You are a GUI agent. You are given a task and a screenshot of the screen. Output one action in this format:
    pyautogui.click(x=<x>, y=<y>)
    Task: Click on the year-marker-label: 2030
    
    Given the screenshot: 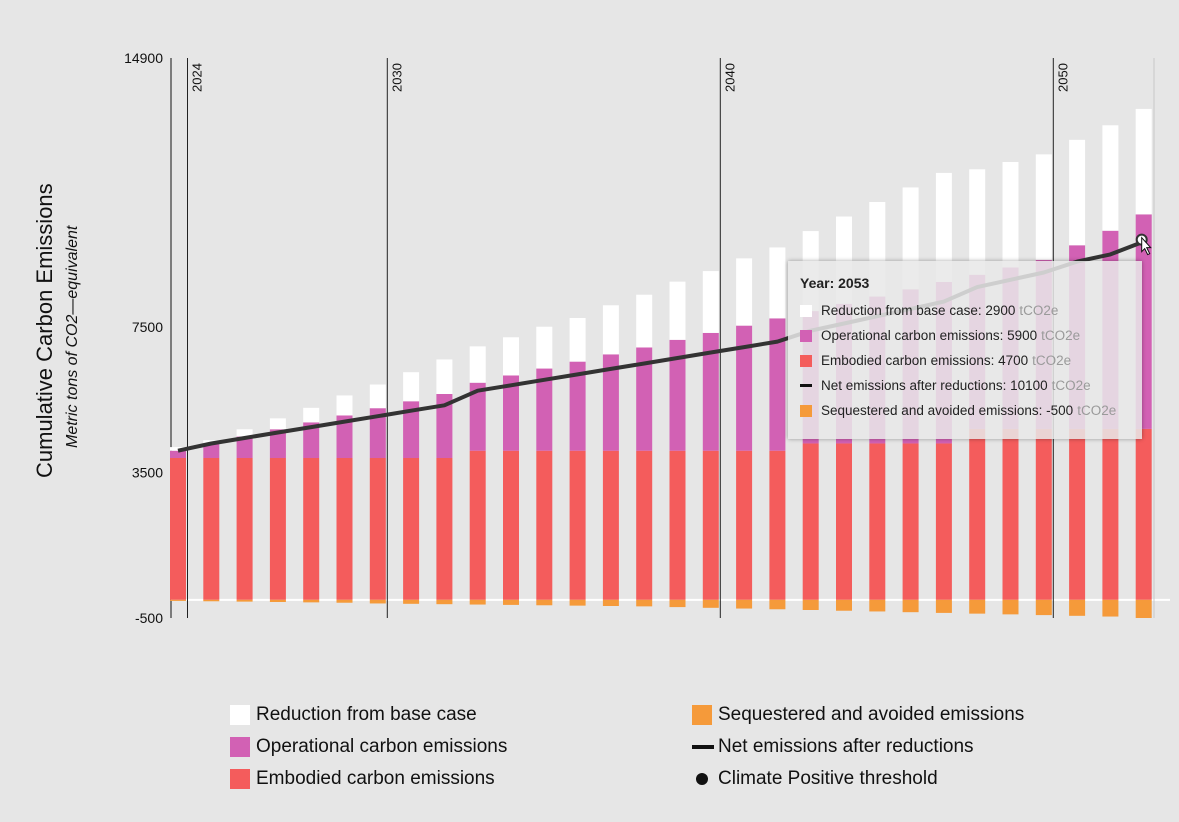 What is the action you would take?
    pyautogui.click(x=396, y=77)
    